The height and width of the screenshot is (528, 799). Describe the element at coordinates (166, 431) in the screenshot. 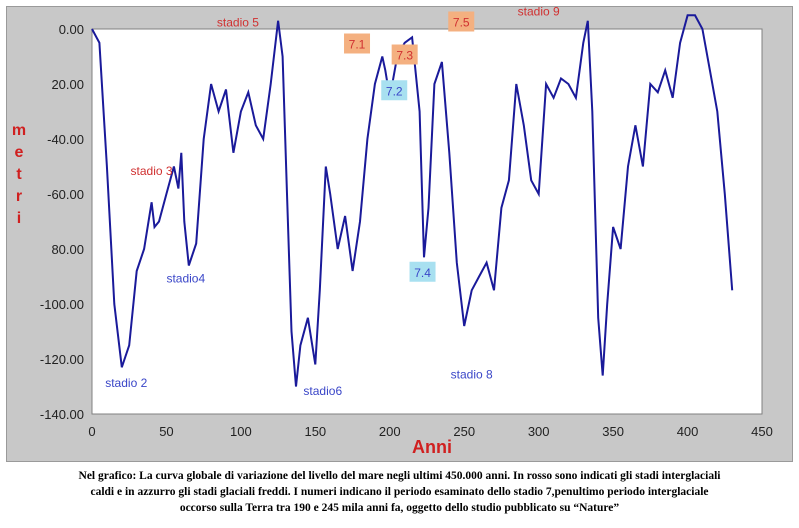

I see `x-tick-label: 50` at that location.